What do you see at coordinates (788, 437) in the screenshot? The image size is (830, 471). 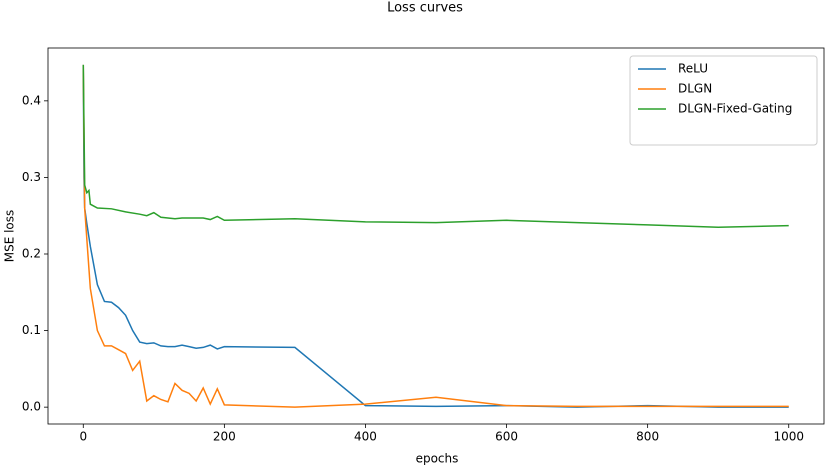 I see `x-tick-label: 1000` at bounding box center [788, 437].